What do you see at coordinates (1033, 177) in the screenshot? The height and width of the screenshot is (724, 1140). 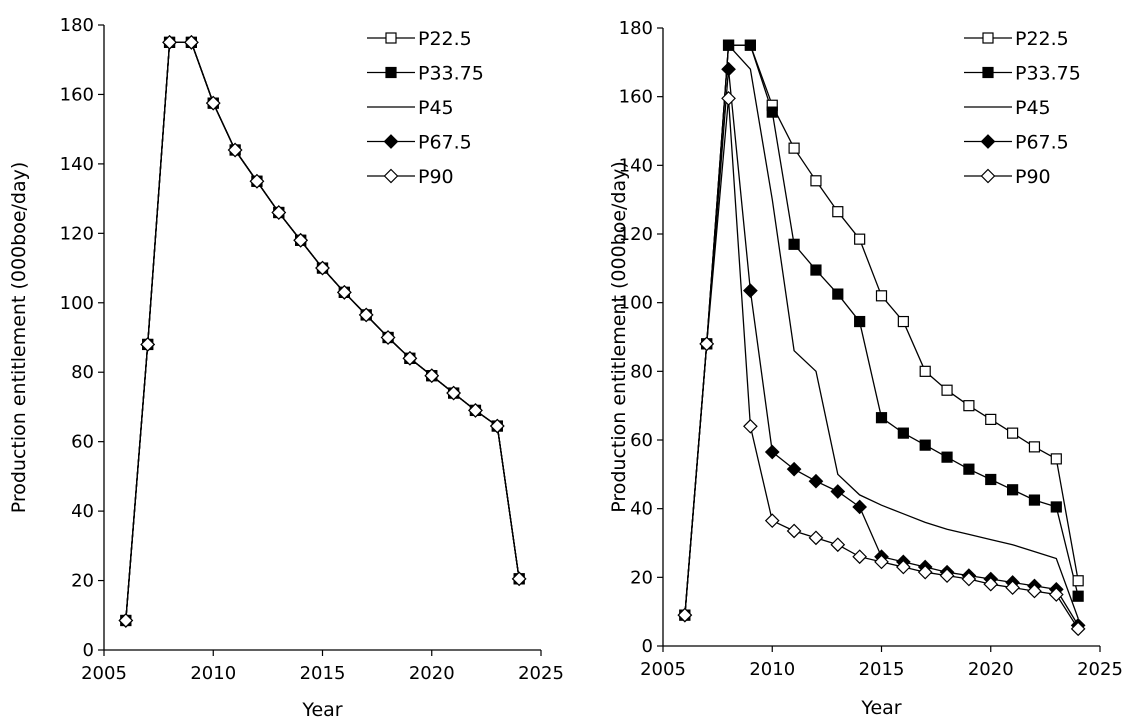 I see `legend-label: P90` at bounding box center [1033, 177].